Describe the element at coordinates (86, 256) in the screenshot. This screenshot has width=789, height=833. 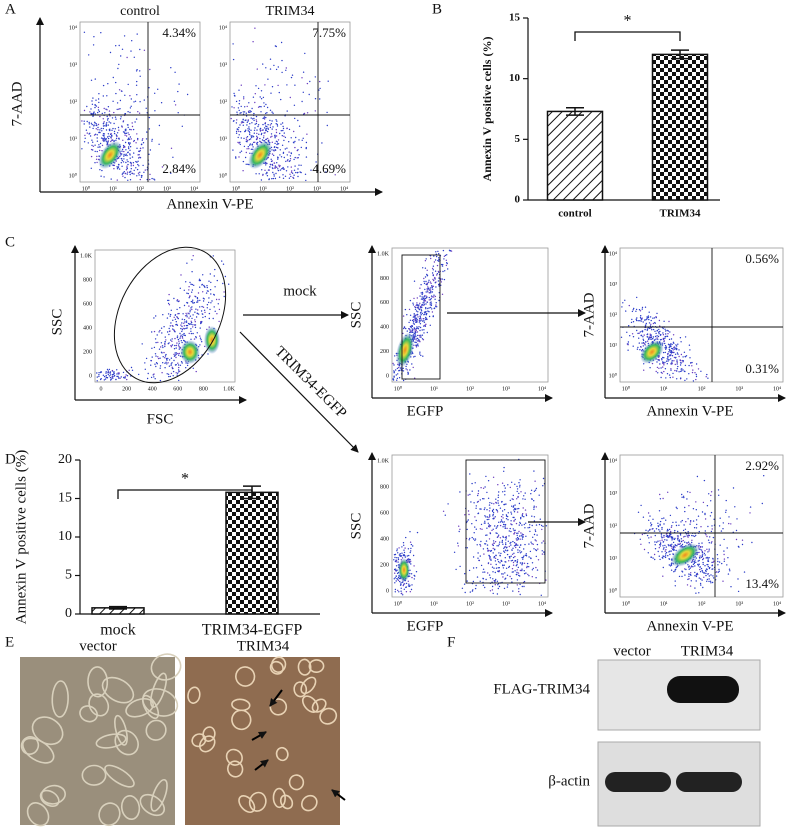
I see `y-tick-label: 1.0K` at that location.